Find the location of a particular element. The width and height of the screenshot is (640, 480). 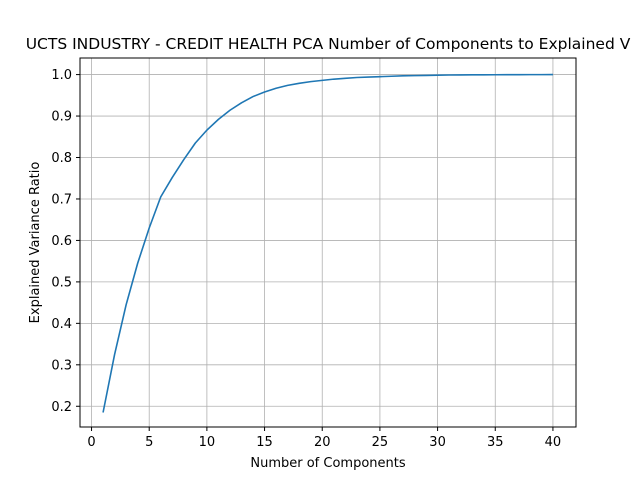

x-tick-label: 25 is located at coordinates (380, 442).